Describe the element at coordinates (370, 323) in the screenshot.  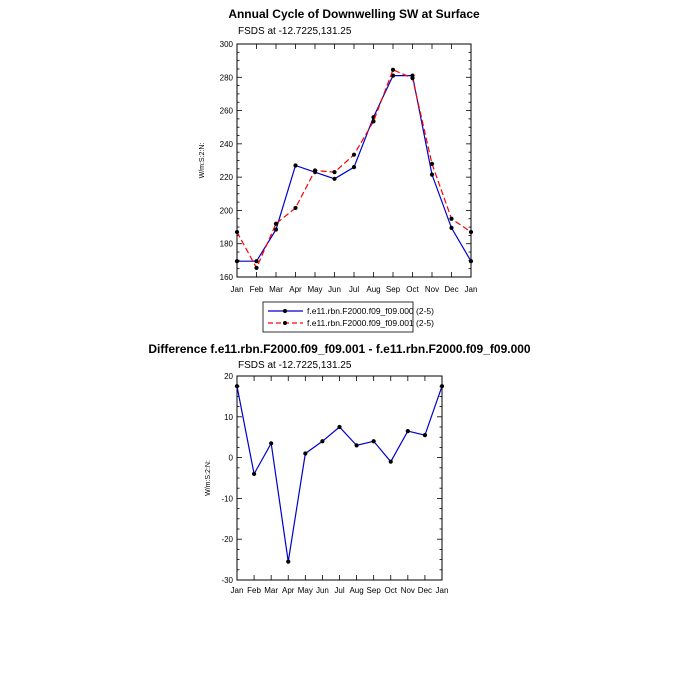
I see `legend-label-1: f.e11.rbn.F2000.f09_f09.001 (2-5)` at that location.